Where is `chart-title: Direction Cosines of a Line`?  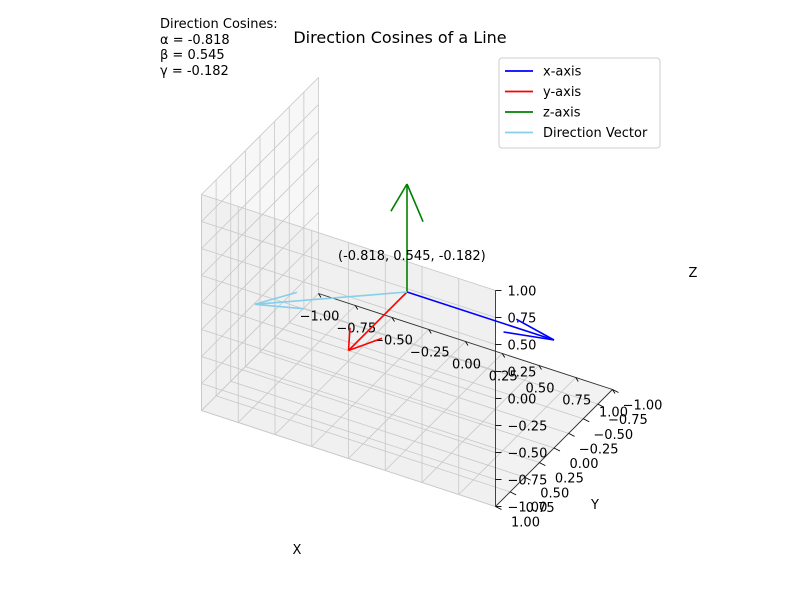 chart-title: Direction Cosines of a Line is located at coordinates (399, 37).